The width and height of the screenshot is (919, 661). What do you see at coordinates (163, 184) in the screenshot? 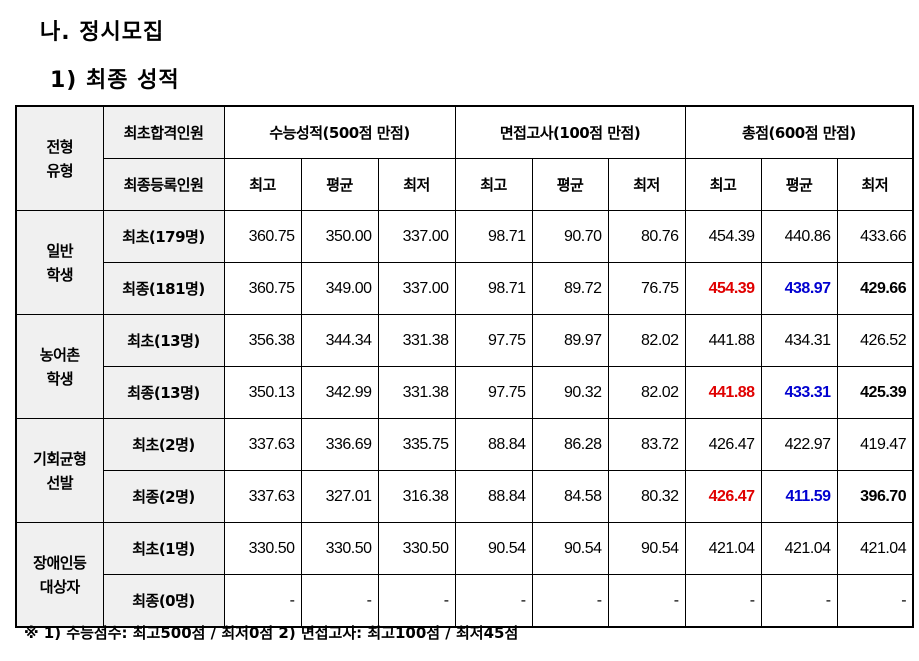
I see `final-count-header: 최종등록인원` at bounding box center [163, 184].